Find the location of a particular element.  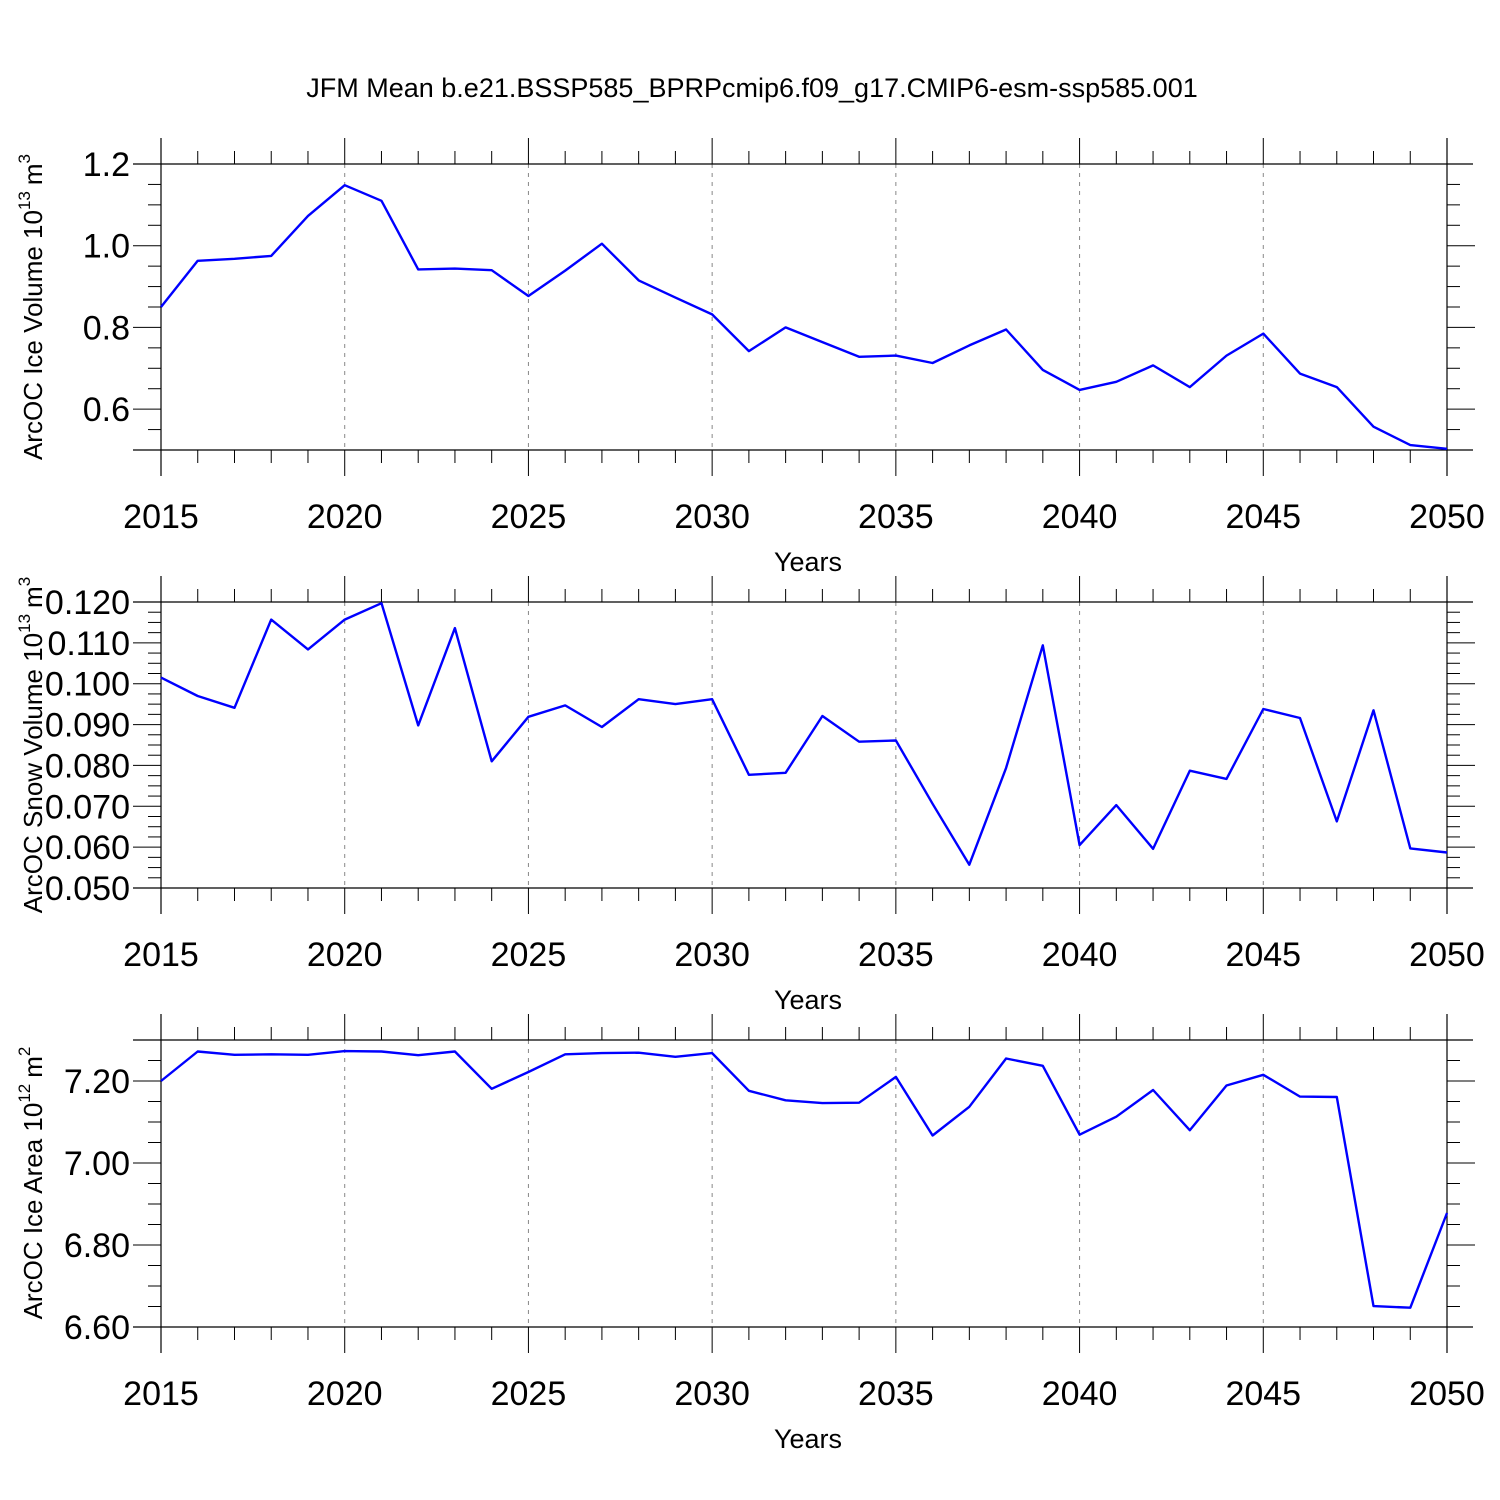

y-tick-label: 0.120 is located at coordinates (87, 603).